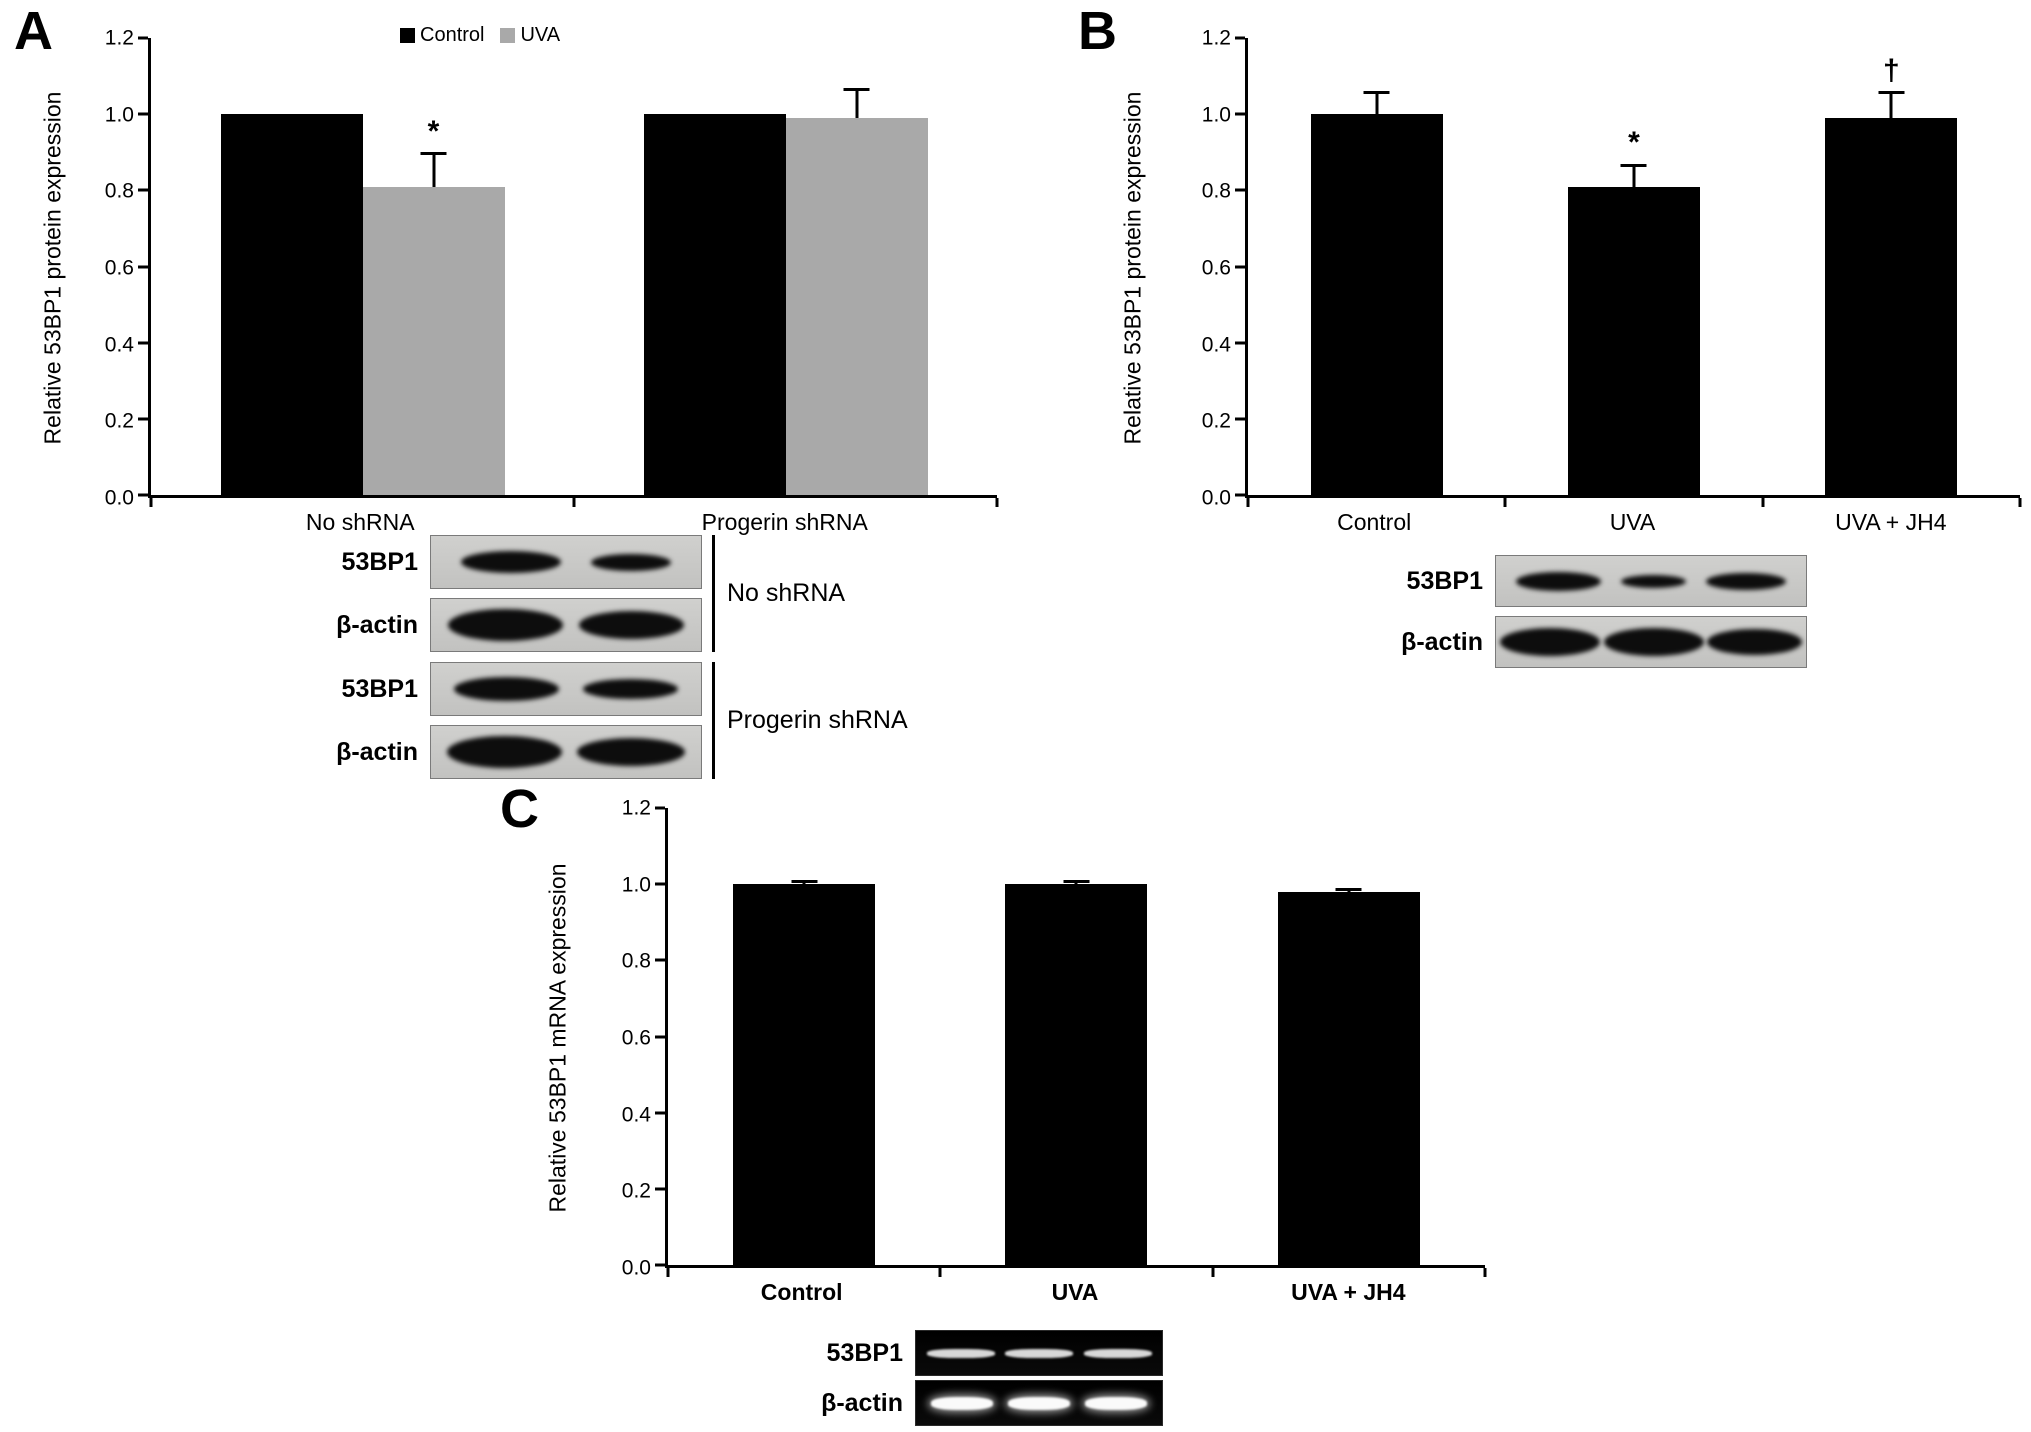 The height and width of the screenshot is (1432, 2031). I want to click on bar-no-shrna, so click(433, 340).